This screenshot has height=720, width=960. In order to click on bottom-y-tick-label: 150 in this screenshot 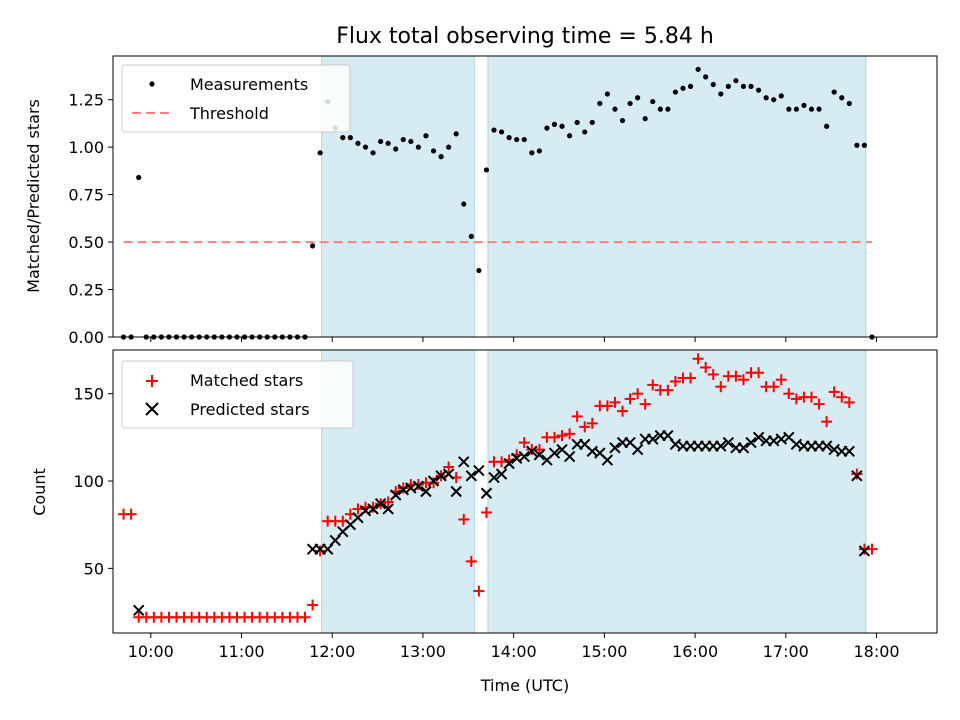, I will do `click(88, 394)`.